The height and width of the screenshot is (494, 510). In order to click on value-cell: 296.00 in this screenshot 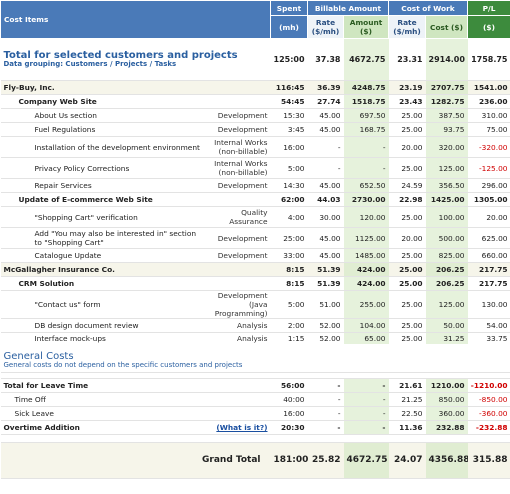, I will do `click(488, 185)`.